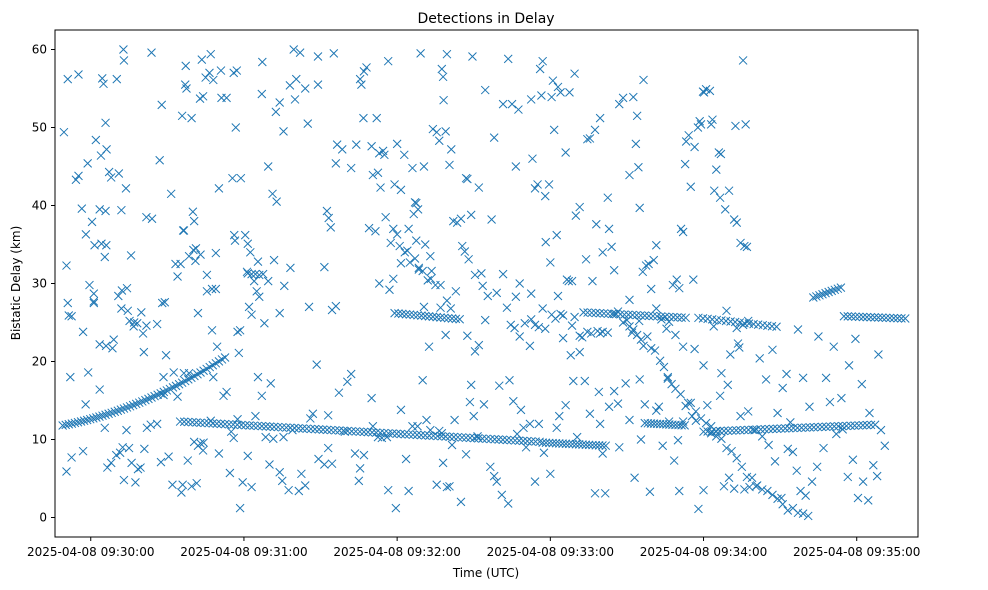 This screenshot has height=590, width=988. I want to click on y-tick-label: 60, so click(39, 50).